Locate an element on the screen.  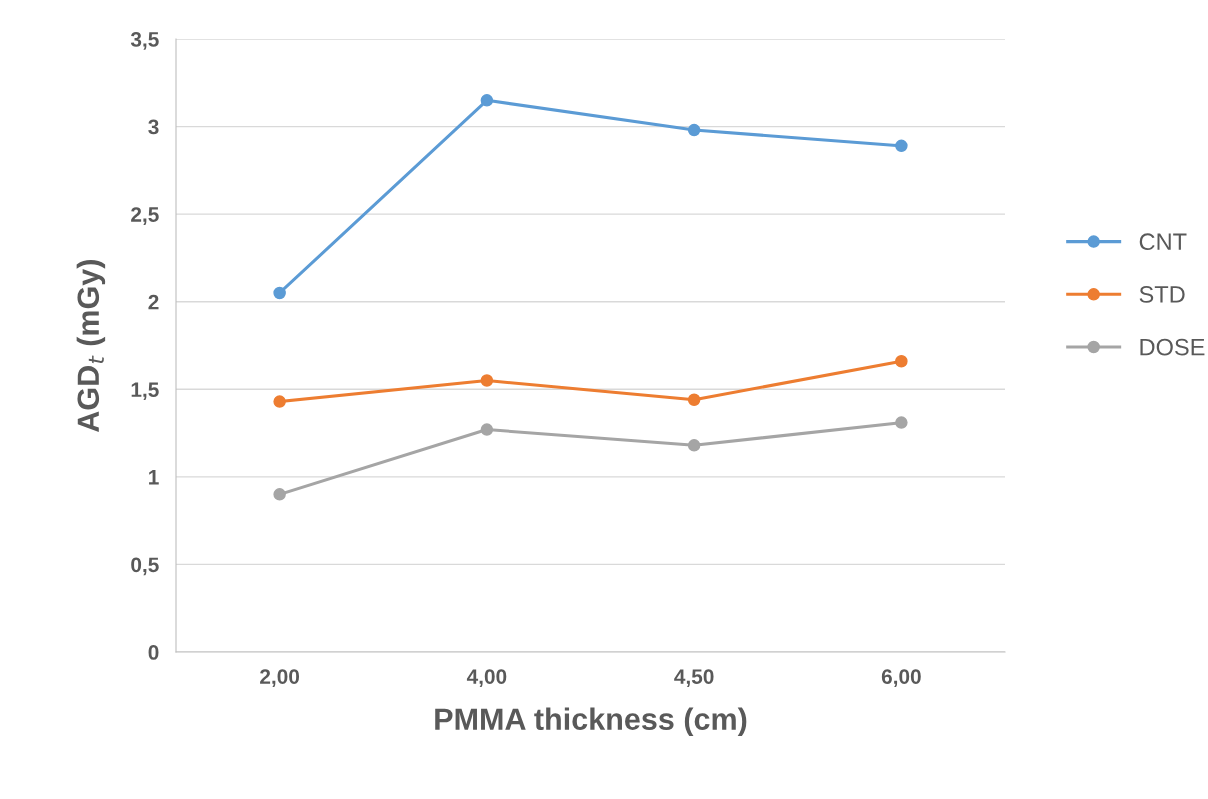
x-tick-label: 2,00 is located at coordinates (280, 678).